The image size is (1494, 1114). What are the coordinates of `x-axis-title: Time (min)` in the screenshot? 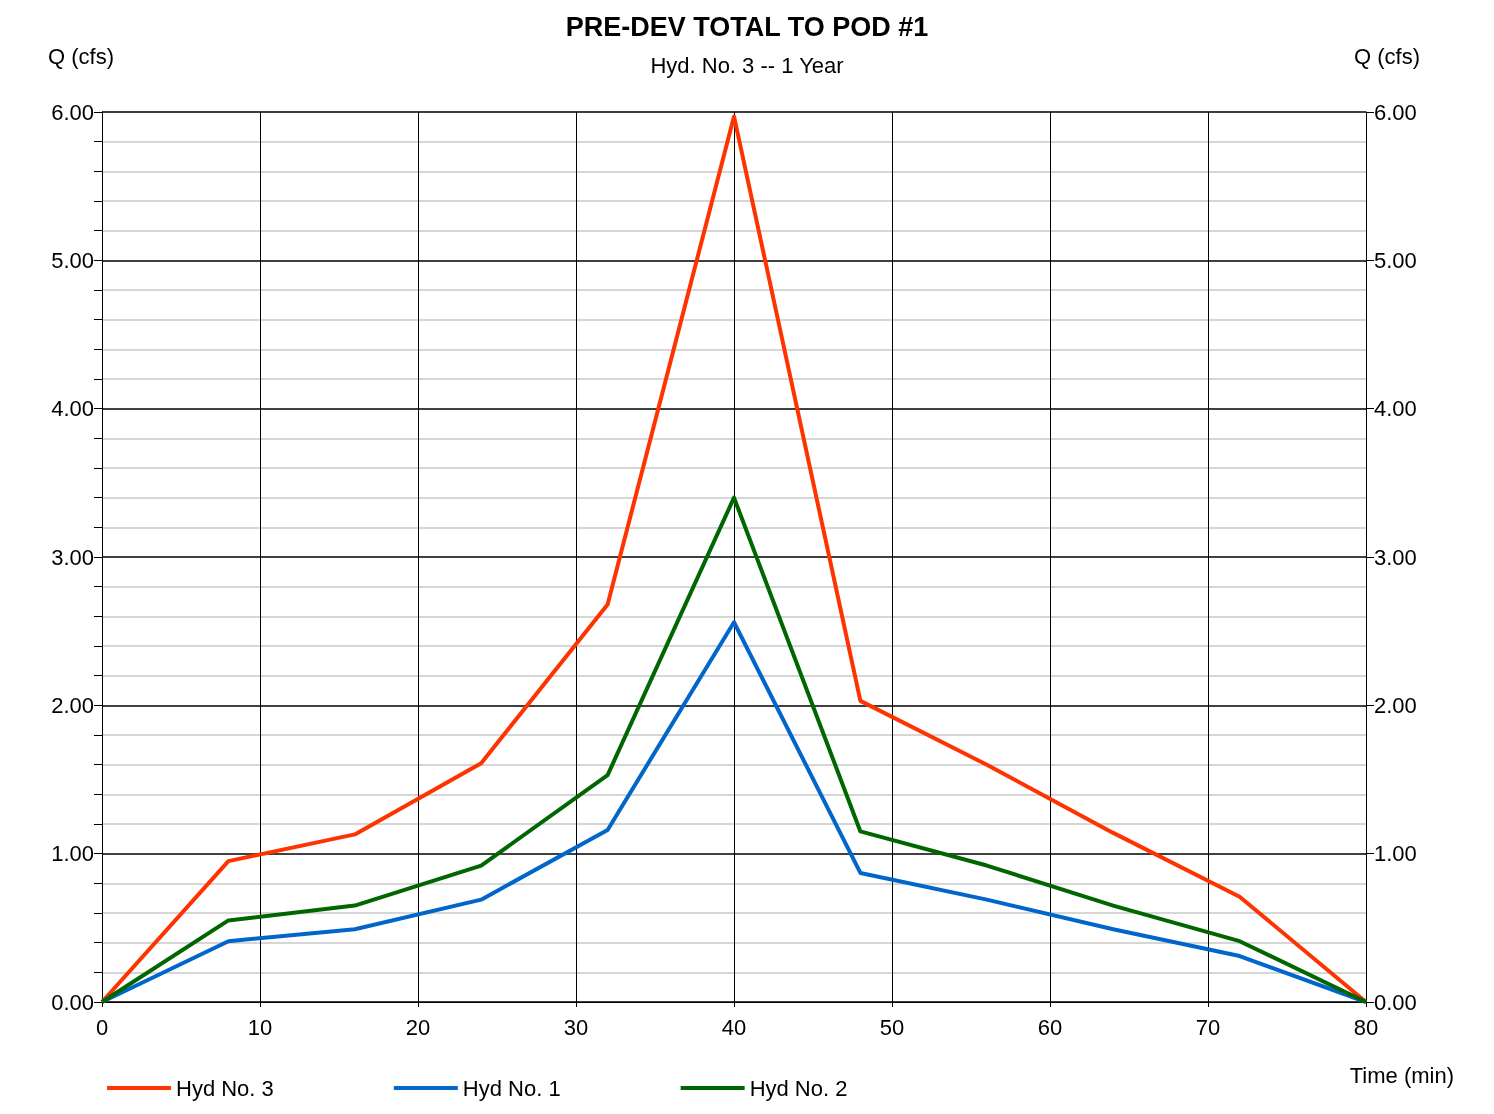 It's located at (1401, 1075).